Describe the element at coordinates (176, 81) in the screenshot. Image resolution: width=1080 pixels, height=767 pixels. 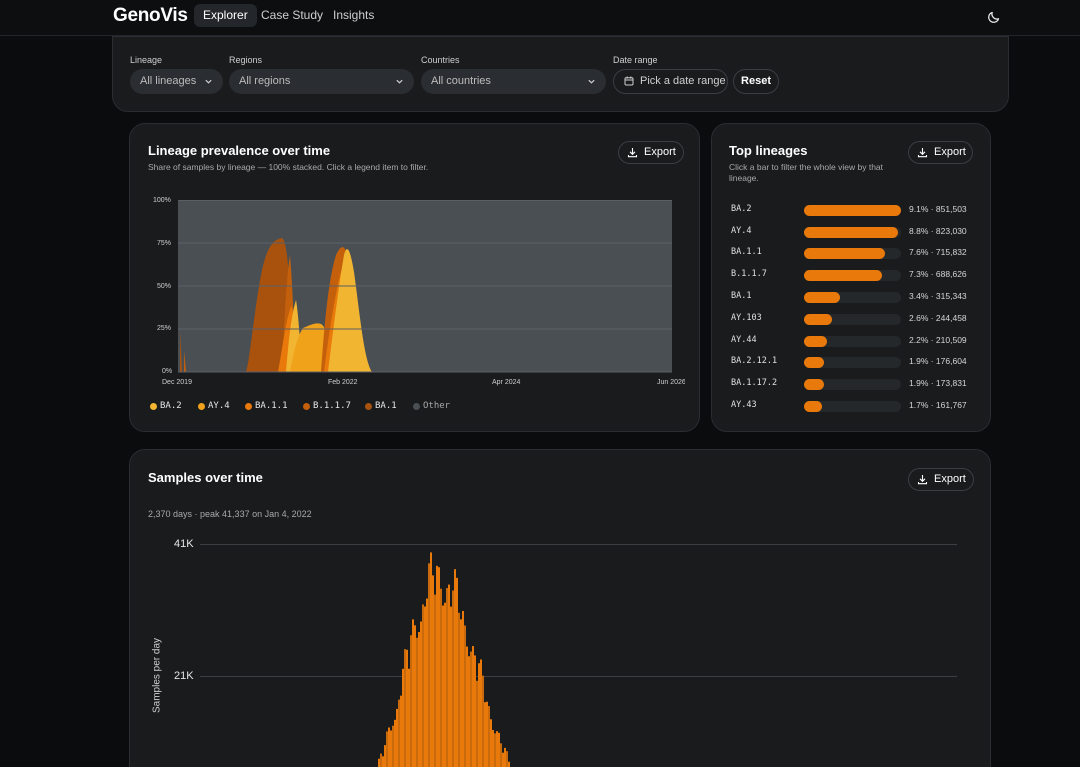
I see `lineage-select: All lineages` at that location.